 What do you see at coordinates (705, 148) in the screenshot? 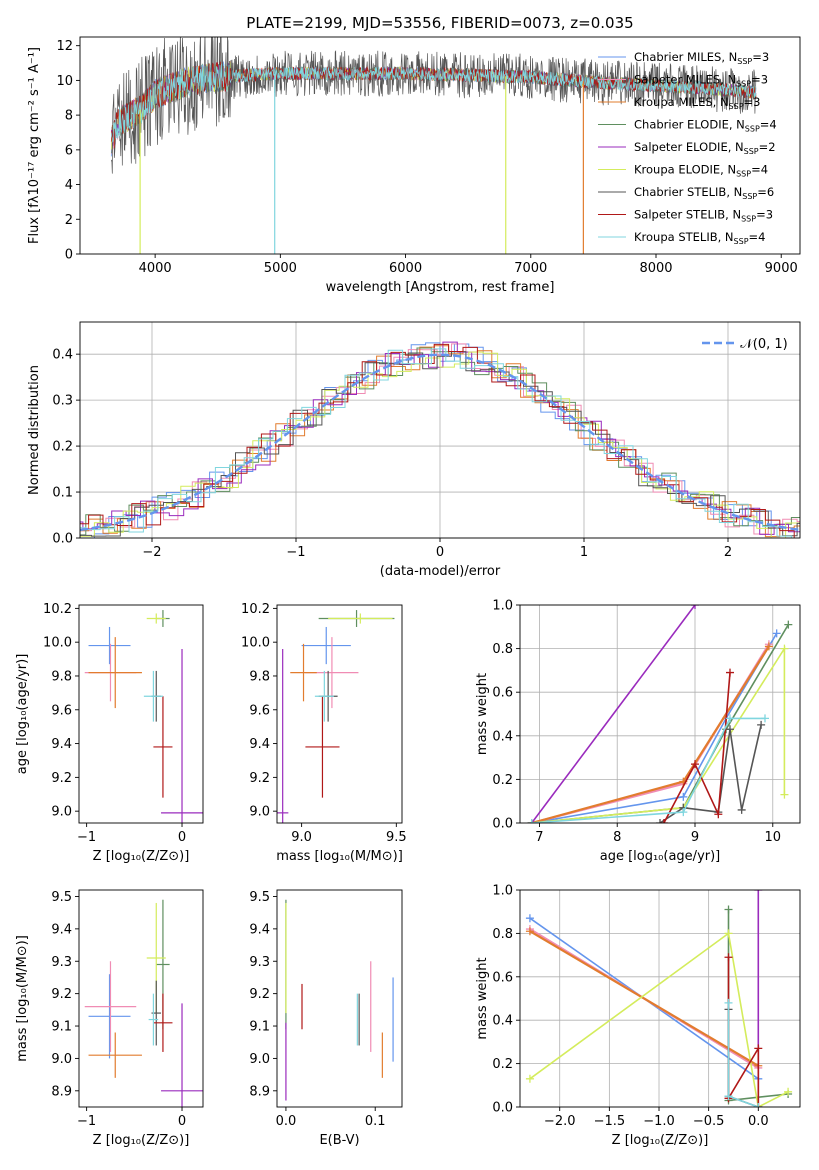
I see `legend-entry: Salpeter ELODIE, NSSP=2` at bounding box center [705, 148].